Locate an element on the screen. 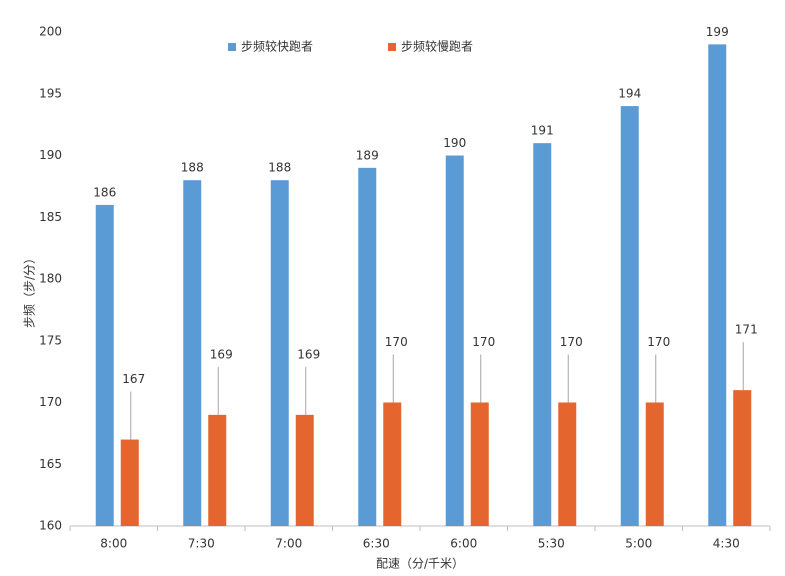 Image resolution: width=785 pixels, height=576 pixels. y-tick-label: 165 is located at coordinates (50, 464).